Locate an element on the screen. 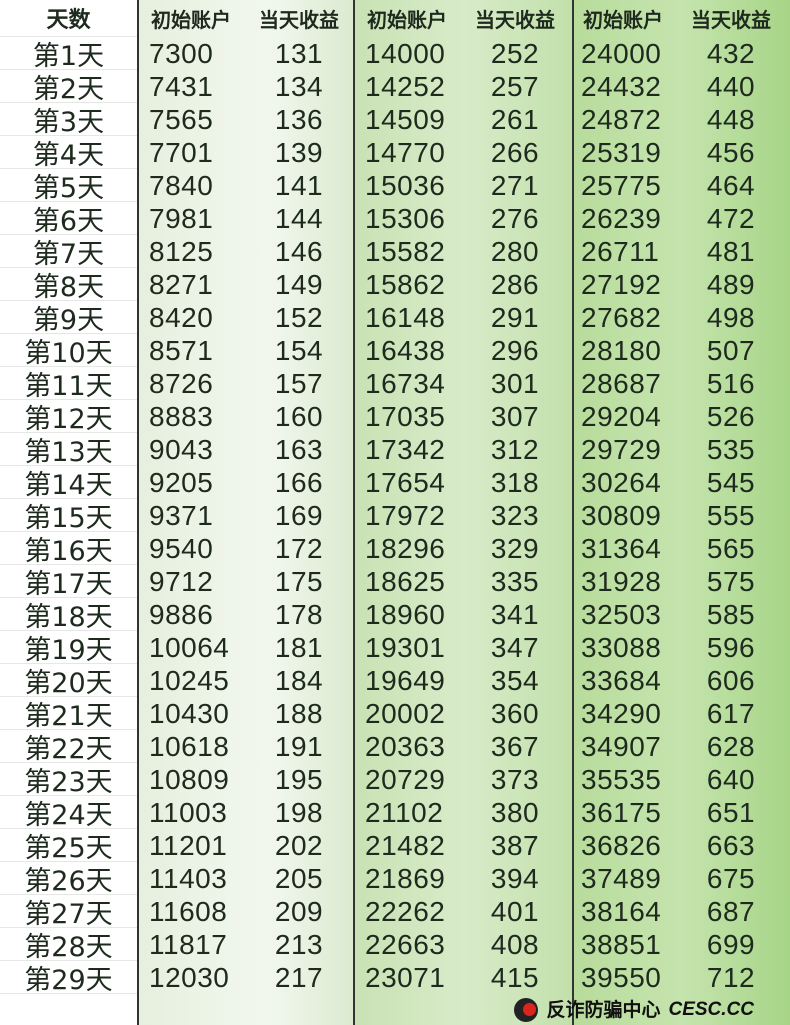  initial-account-cell: 14252 is located at coordinates (405, 86).